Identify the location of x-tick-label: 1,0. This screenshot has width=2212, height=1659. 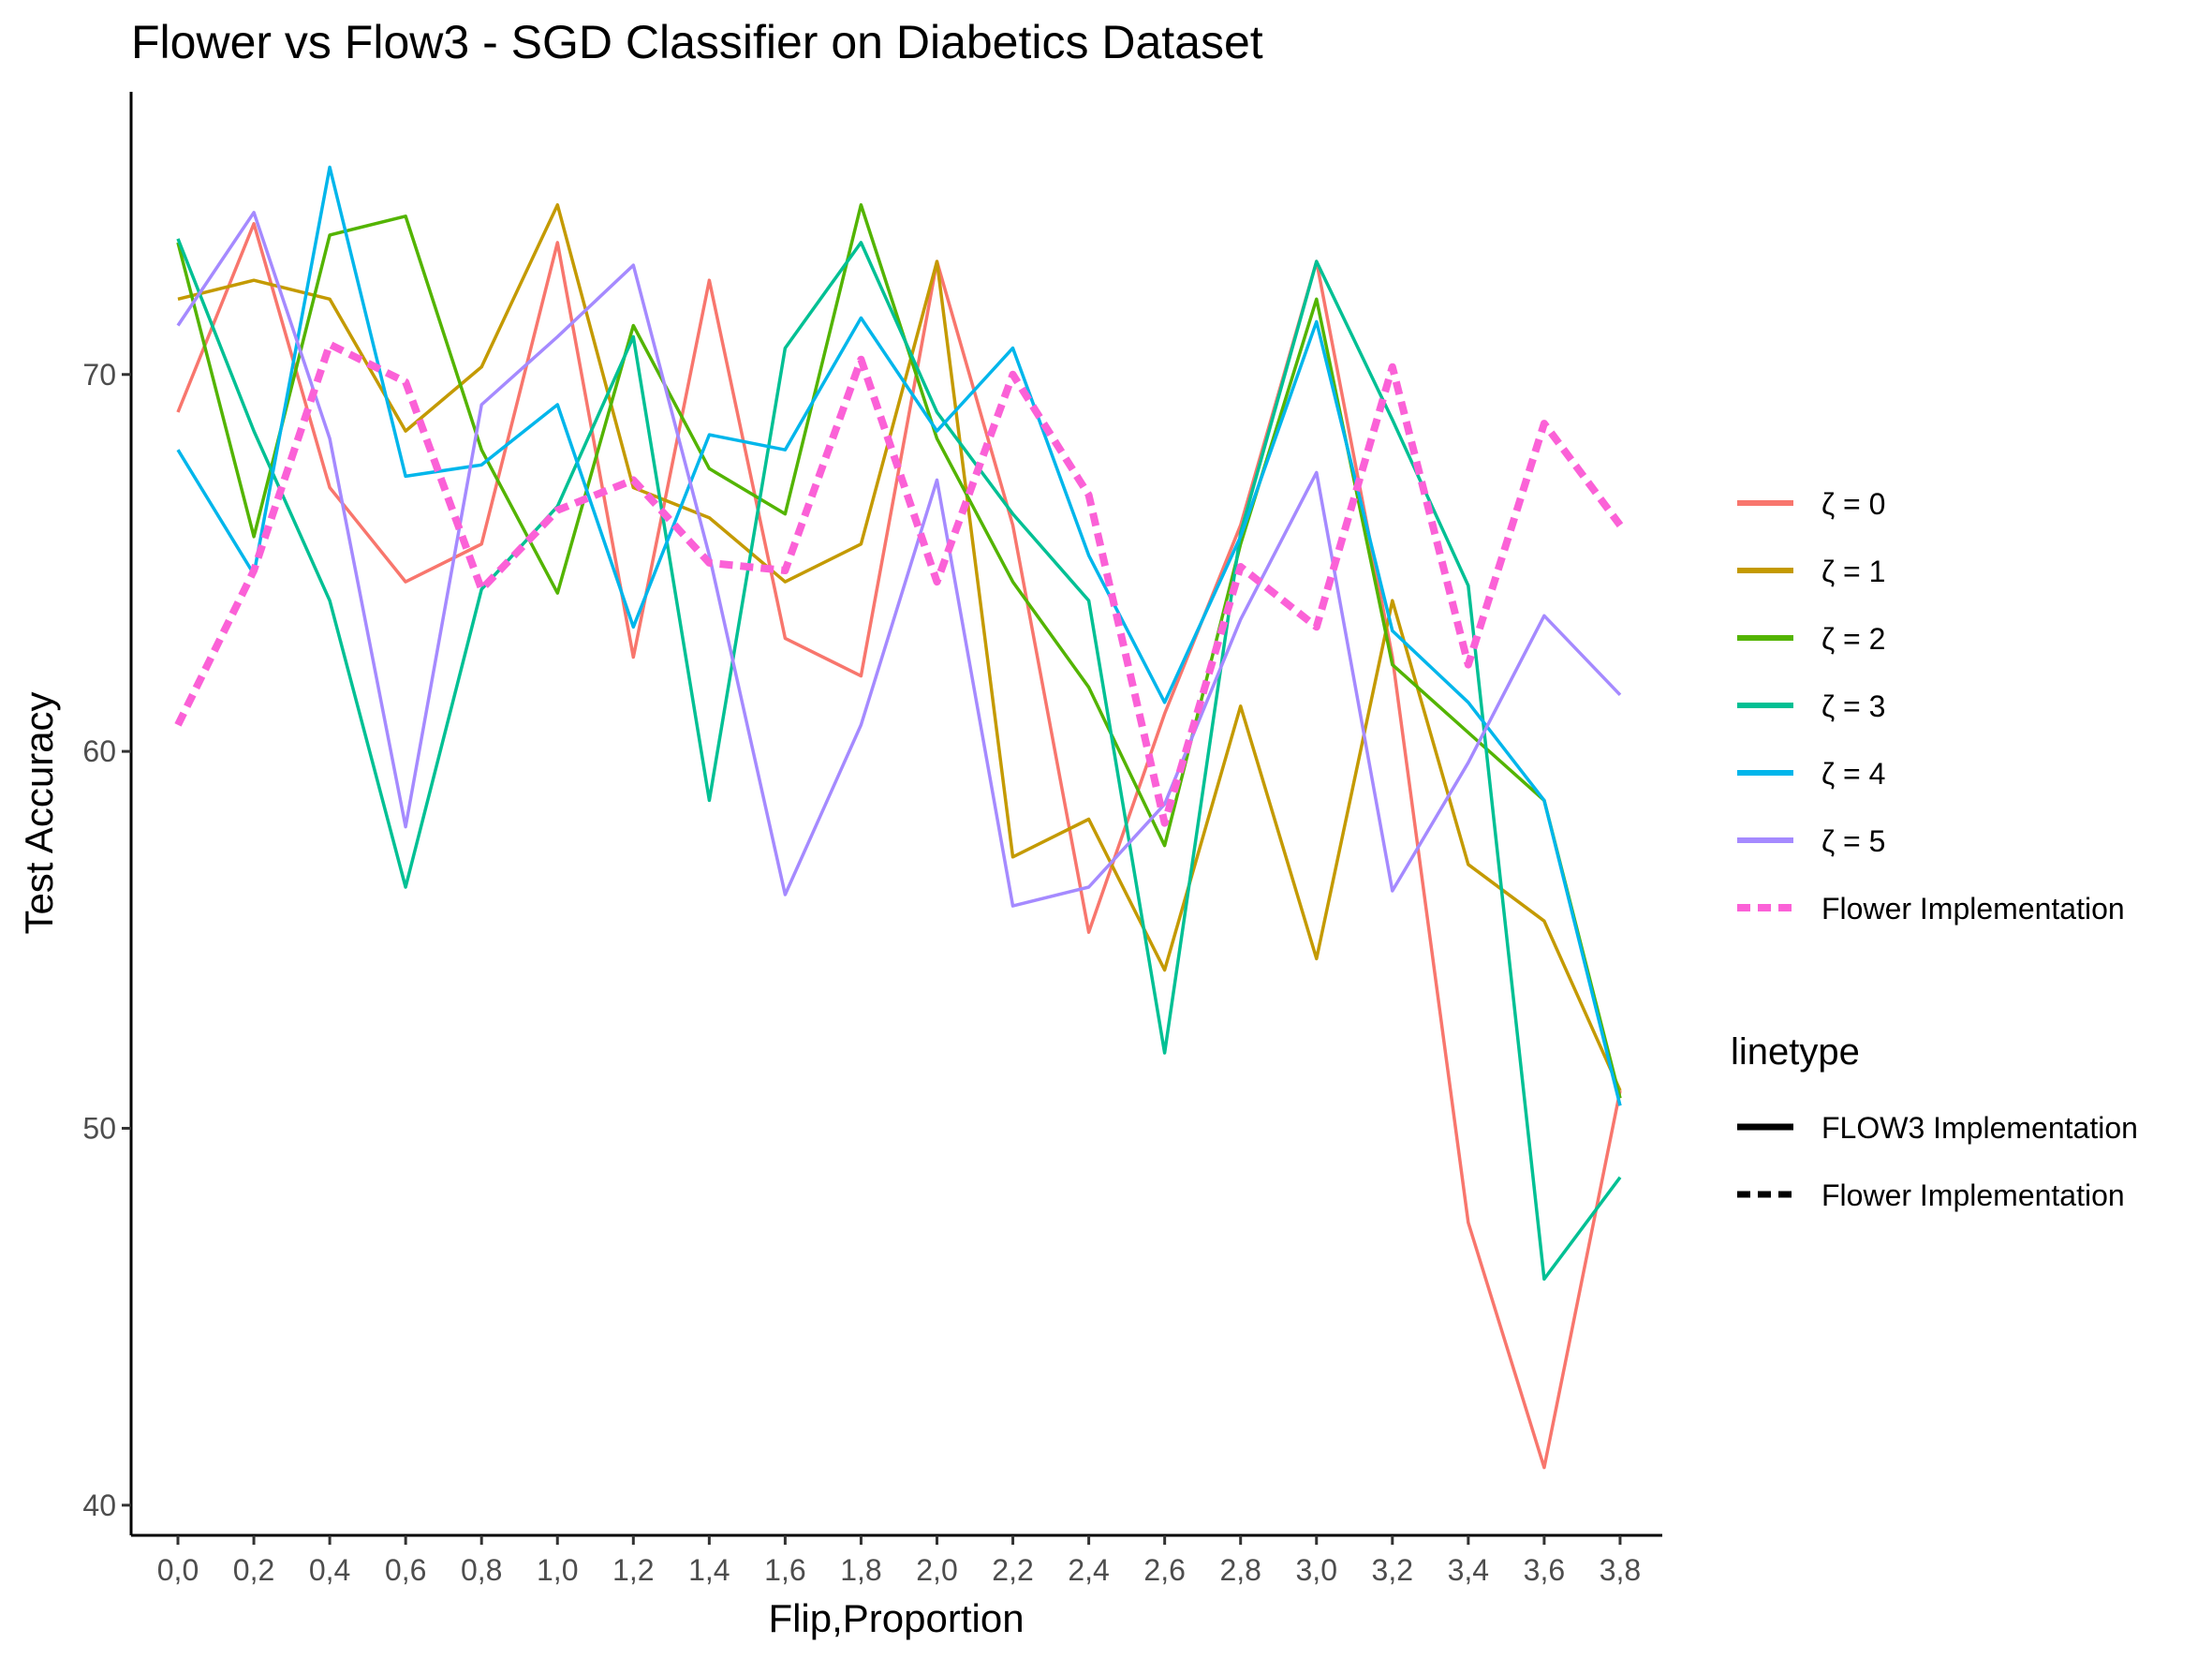
(557, 1570).